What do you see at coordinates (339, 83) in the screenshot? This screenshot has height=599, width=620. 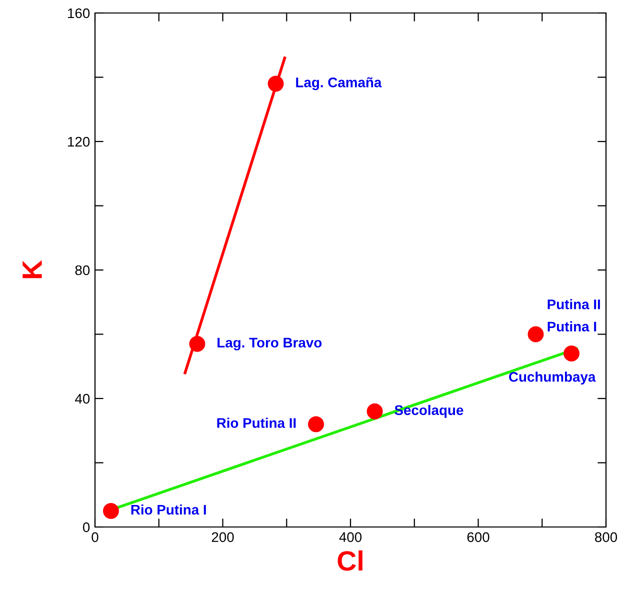 I see `annotation: Lag. Camaña` at bounding box center [339, 83].